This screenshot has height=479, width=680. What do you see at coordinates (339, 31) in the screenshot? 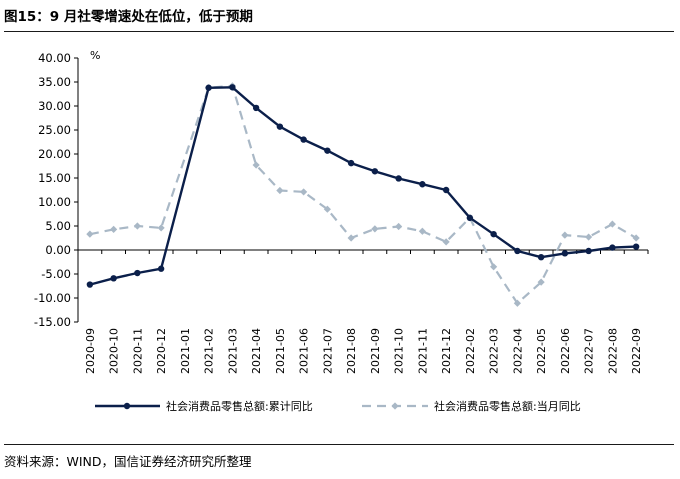
I see `title-rule` at bounding box center [339, 31].